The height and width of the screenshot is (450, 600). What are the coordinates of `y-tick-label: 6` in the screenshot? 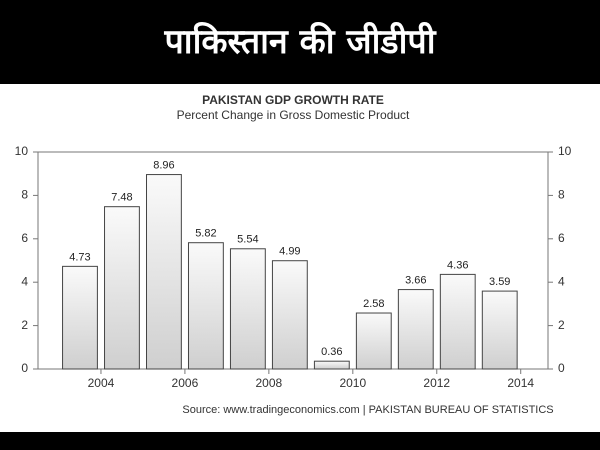 It's located at (24, 238).